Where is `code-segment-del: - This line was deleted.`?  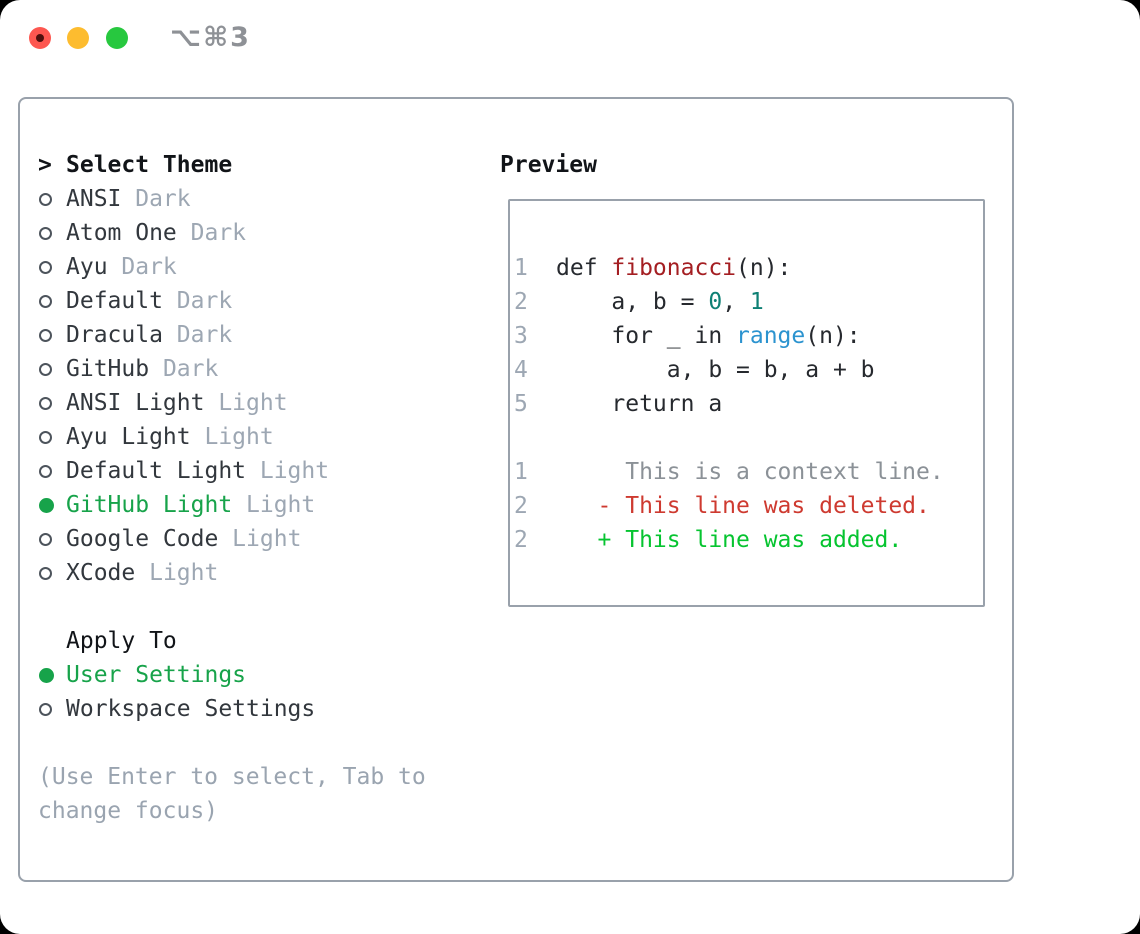
code-segment-del: - This line was deleted. is located at coordinates (743, 506).